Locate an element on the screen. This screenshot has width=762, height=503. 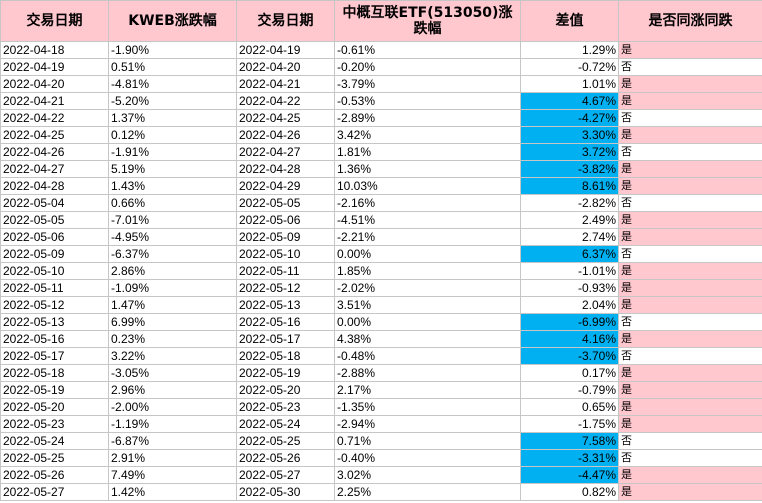
cell-trade-date-1: 2022-05-25 is located at coordinates (54, 458).